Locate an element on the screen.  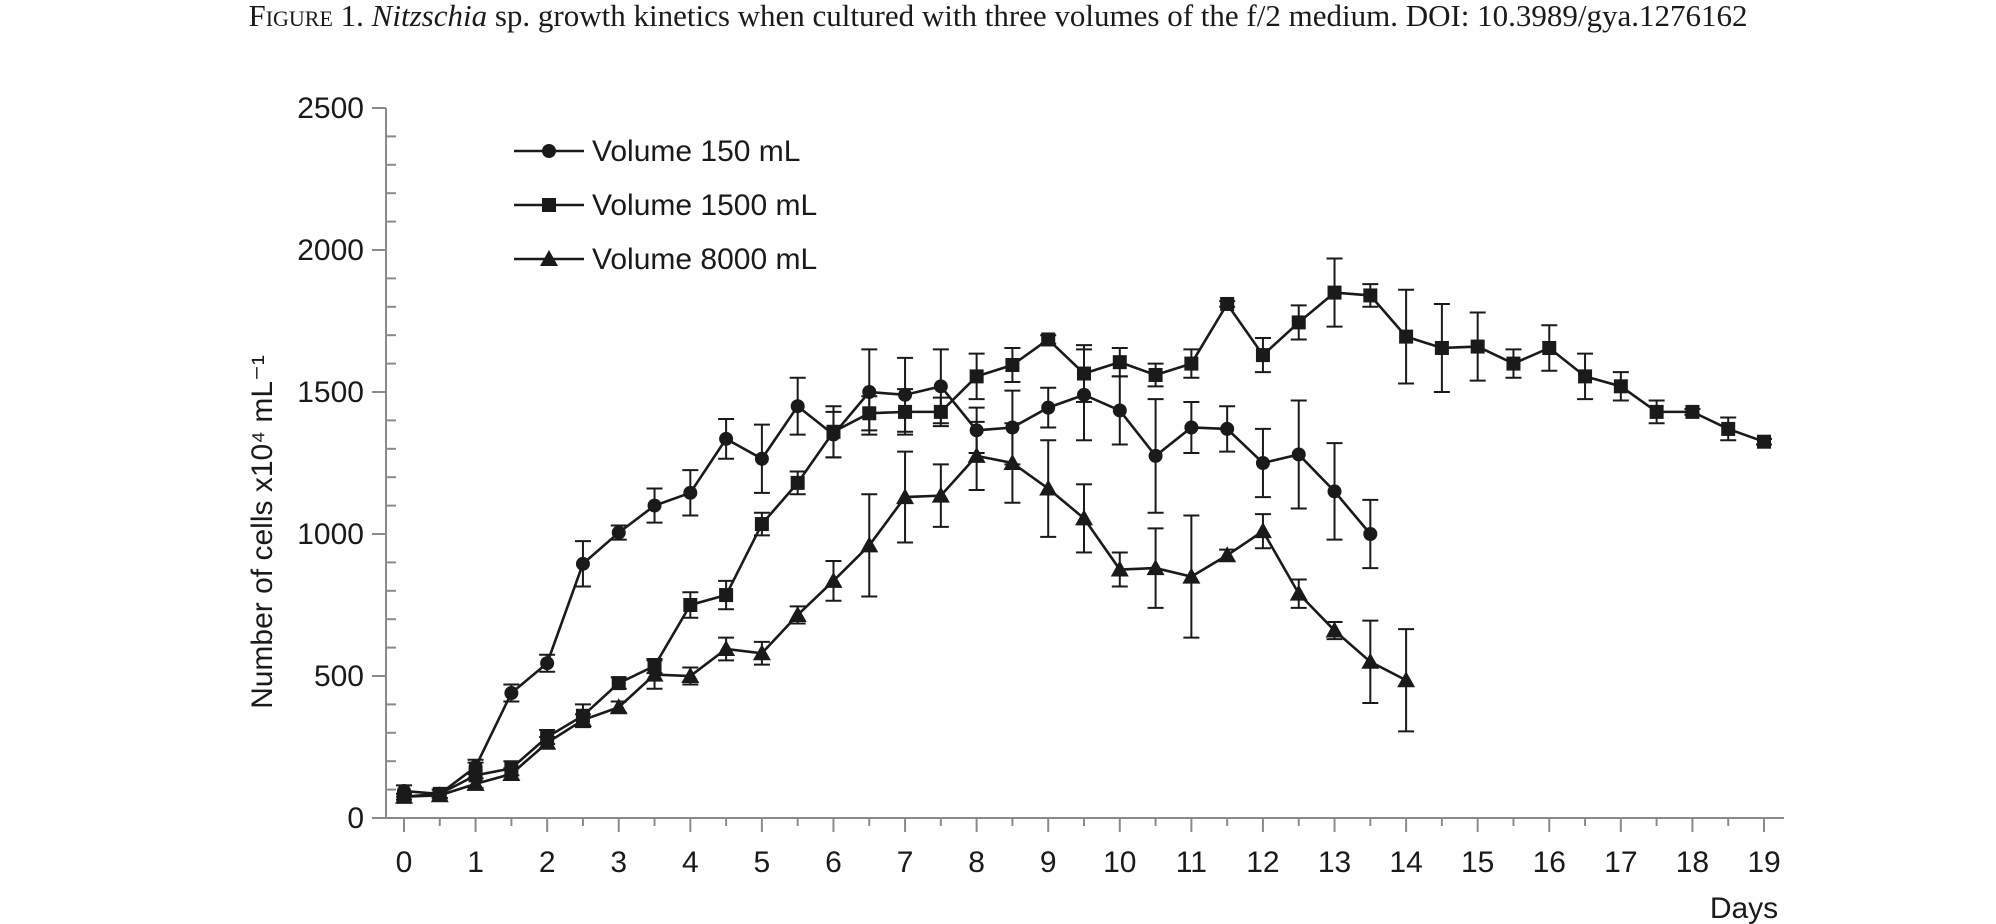
y-tick-label: 2500 is located at coordinates (330, 108).